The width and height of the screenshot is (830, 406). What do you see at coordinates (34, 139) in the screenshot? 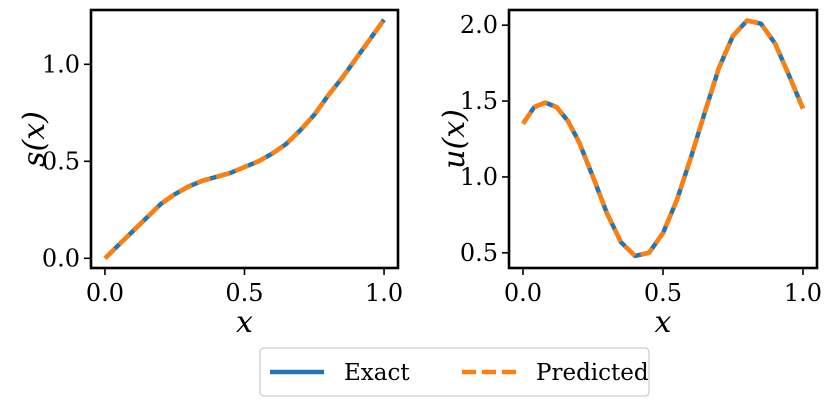
I see `y-axis-label: s(x)` at bounding box center [34, 139].